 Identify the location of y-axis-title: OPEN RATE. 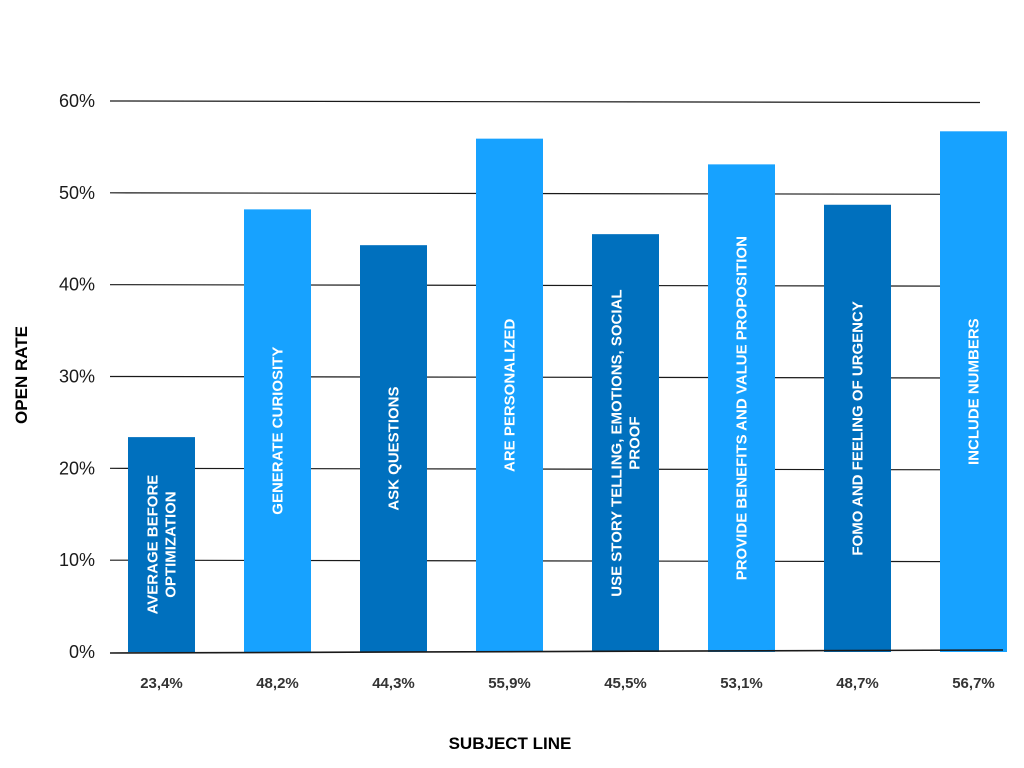
(21, 375).